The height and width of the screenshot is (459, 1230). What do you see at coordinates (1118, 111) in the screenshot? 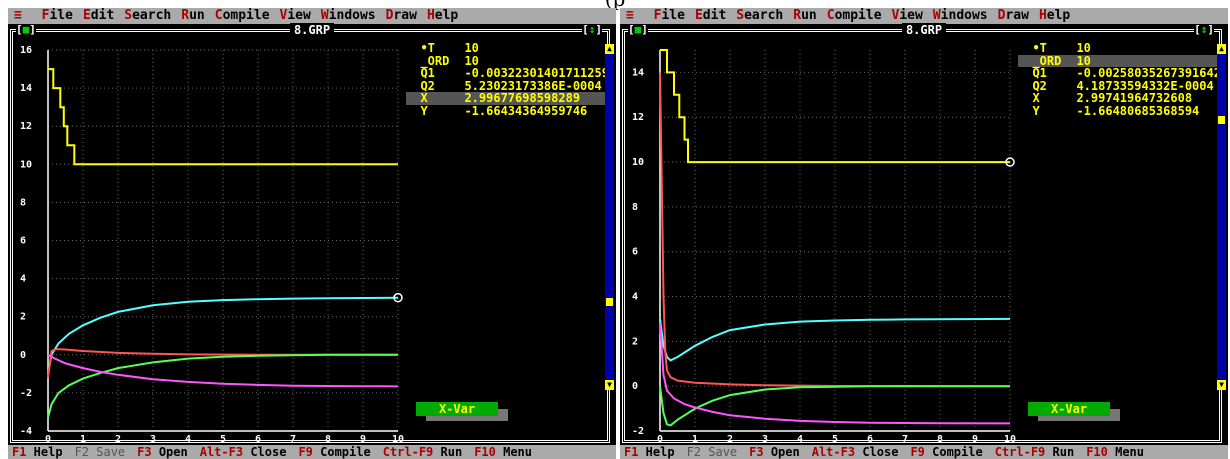
I see `variable-row: Y -1.66480685368594` at bounding box center [1118, 111].